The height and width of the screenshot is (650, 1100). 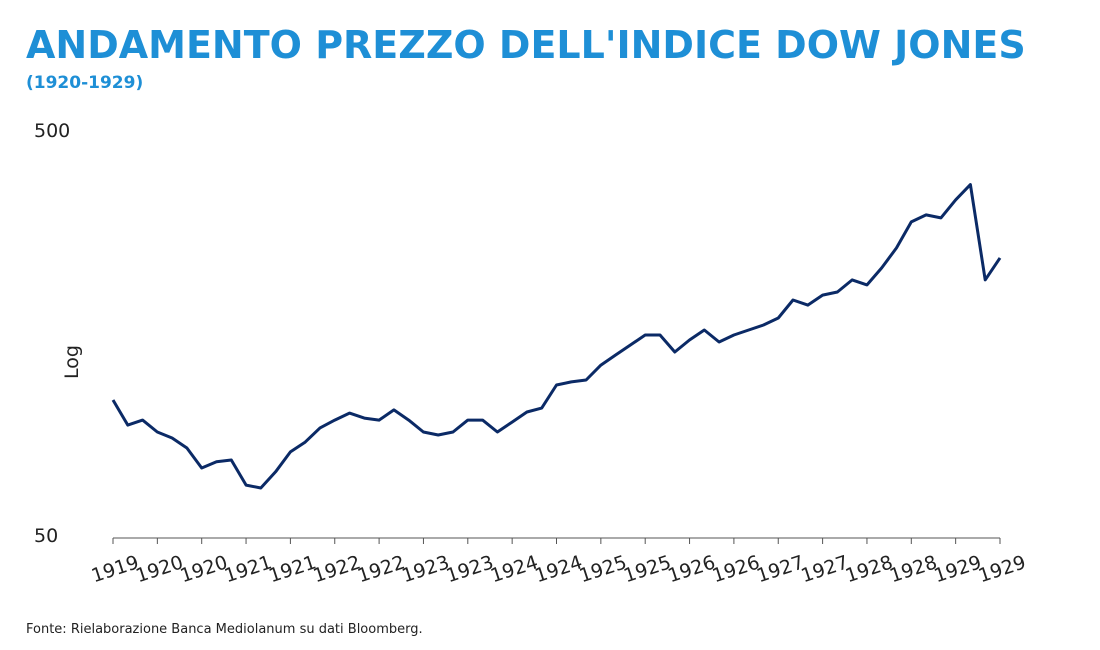 I want to click on y-axis-label: Log, so click(x=72, y=362).